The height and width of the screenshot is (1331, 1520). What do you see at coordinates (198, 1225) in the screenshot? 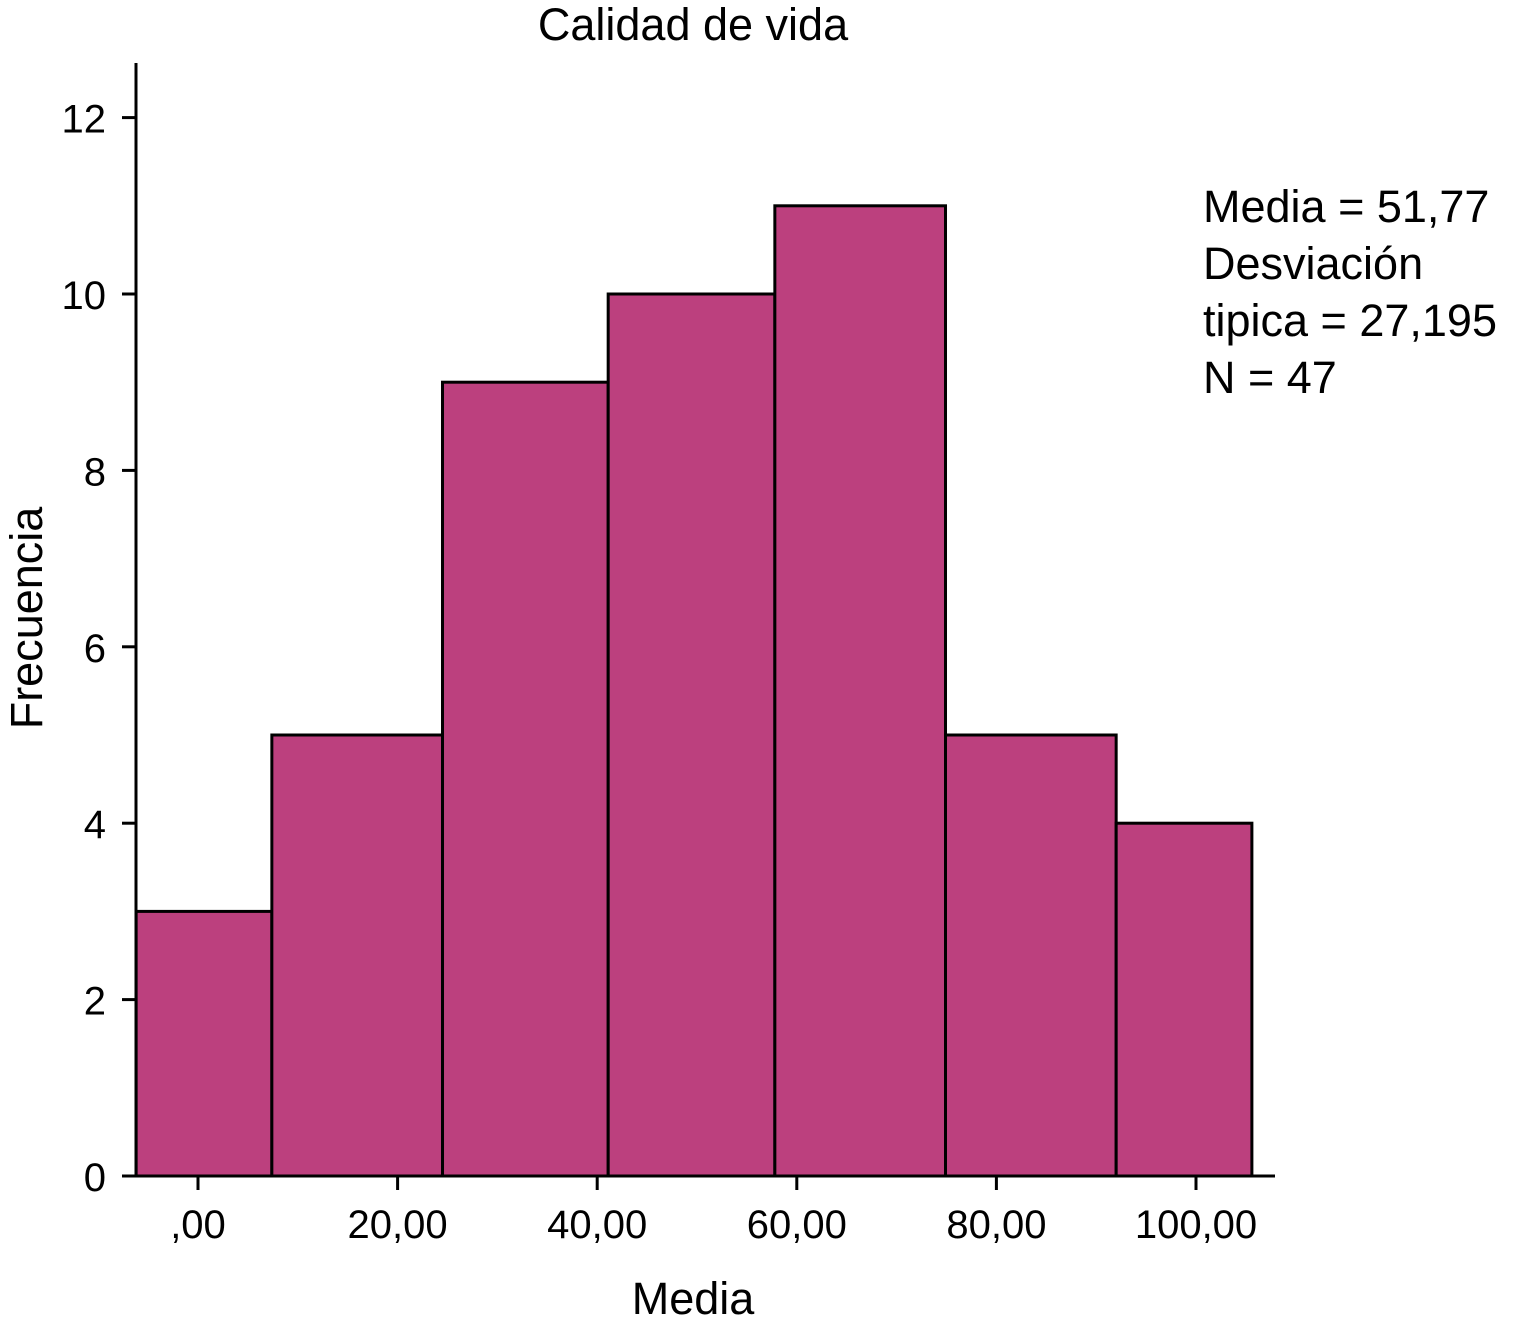
I see `x-tick-label: ,00` at bounding box center [198, 1225].